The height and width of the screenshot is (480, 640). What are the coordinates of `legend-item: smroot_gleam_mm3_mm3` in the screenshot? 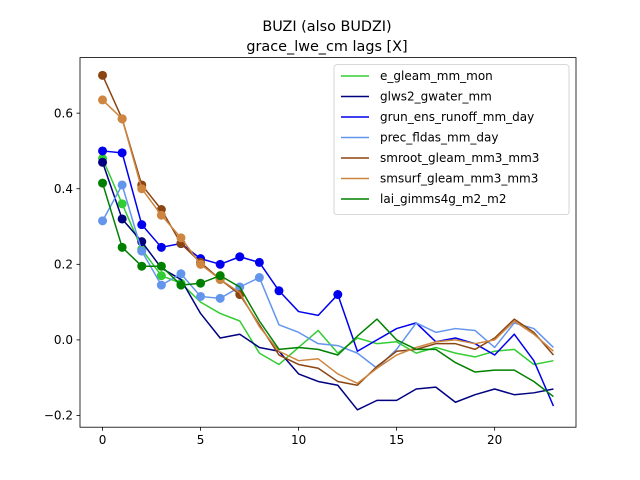 It's located at (440, 158).